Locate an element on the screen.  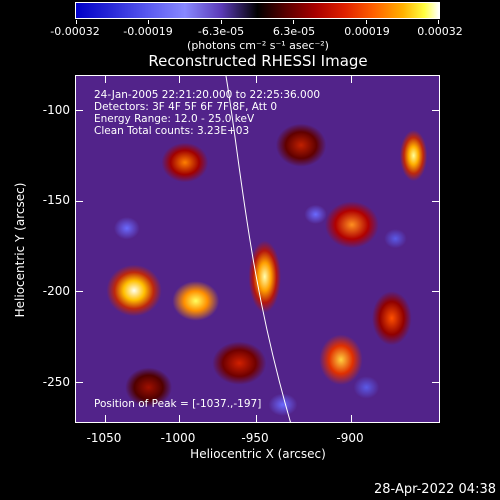
colorbar-units: (photons cm⁻² s⁻¹ asec⁻²) is located at coordinates (258, 45).